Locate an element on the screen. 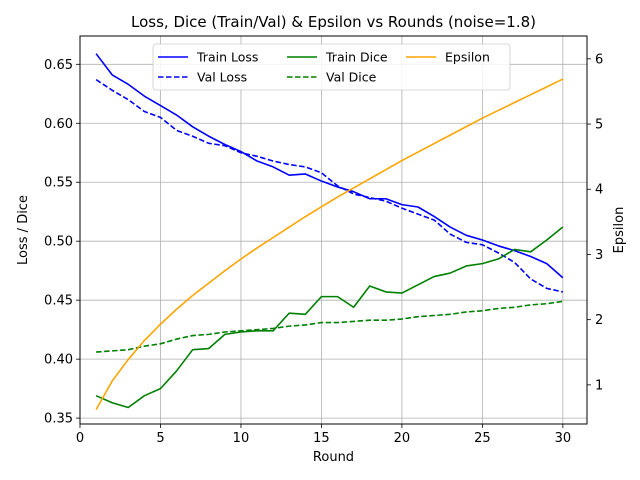  y2-tick-label: 6 is located at coordinates (599, 59).